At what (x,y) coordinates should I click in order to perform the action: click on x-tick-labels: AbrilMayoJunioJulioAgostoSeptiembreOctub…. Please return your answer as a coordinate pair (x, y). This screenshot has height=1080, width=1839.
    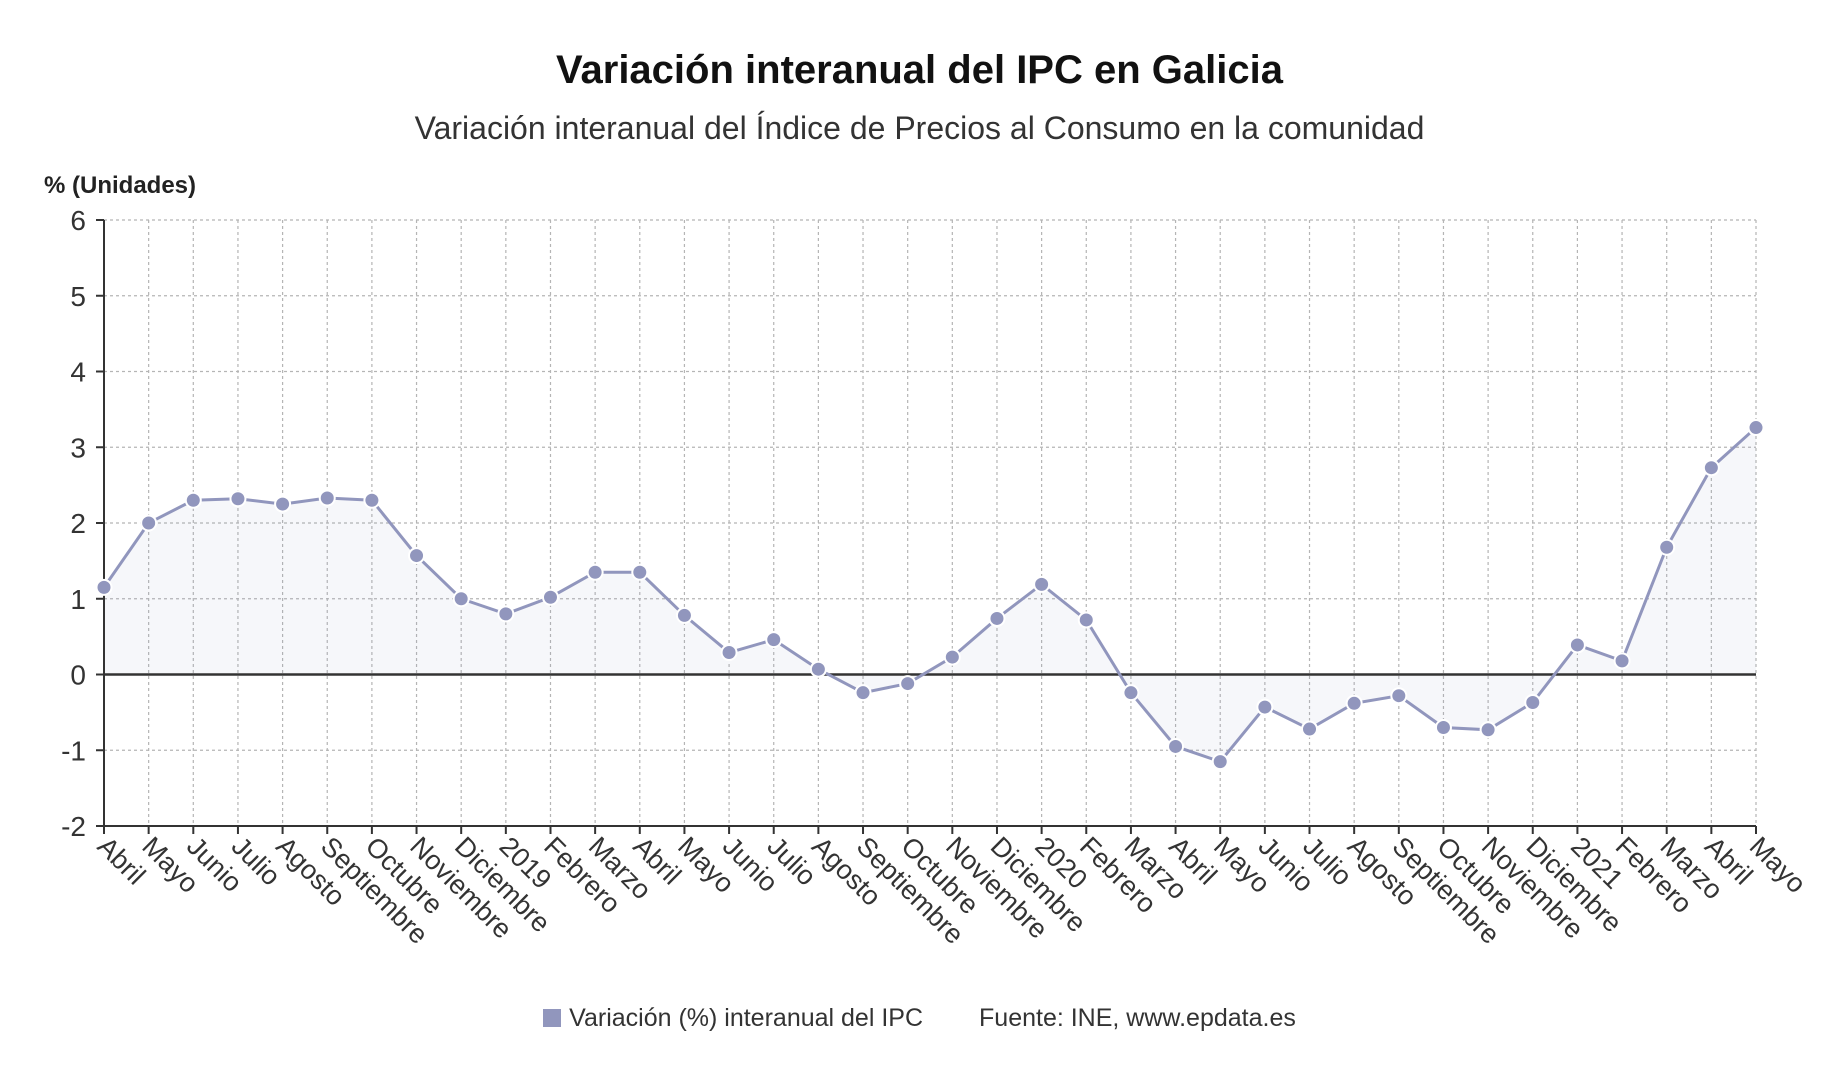
    Looking at the image, I should click on (952, 890).